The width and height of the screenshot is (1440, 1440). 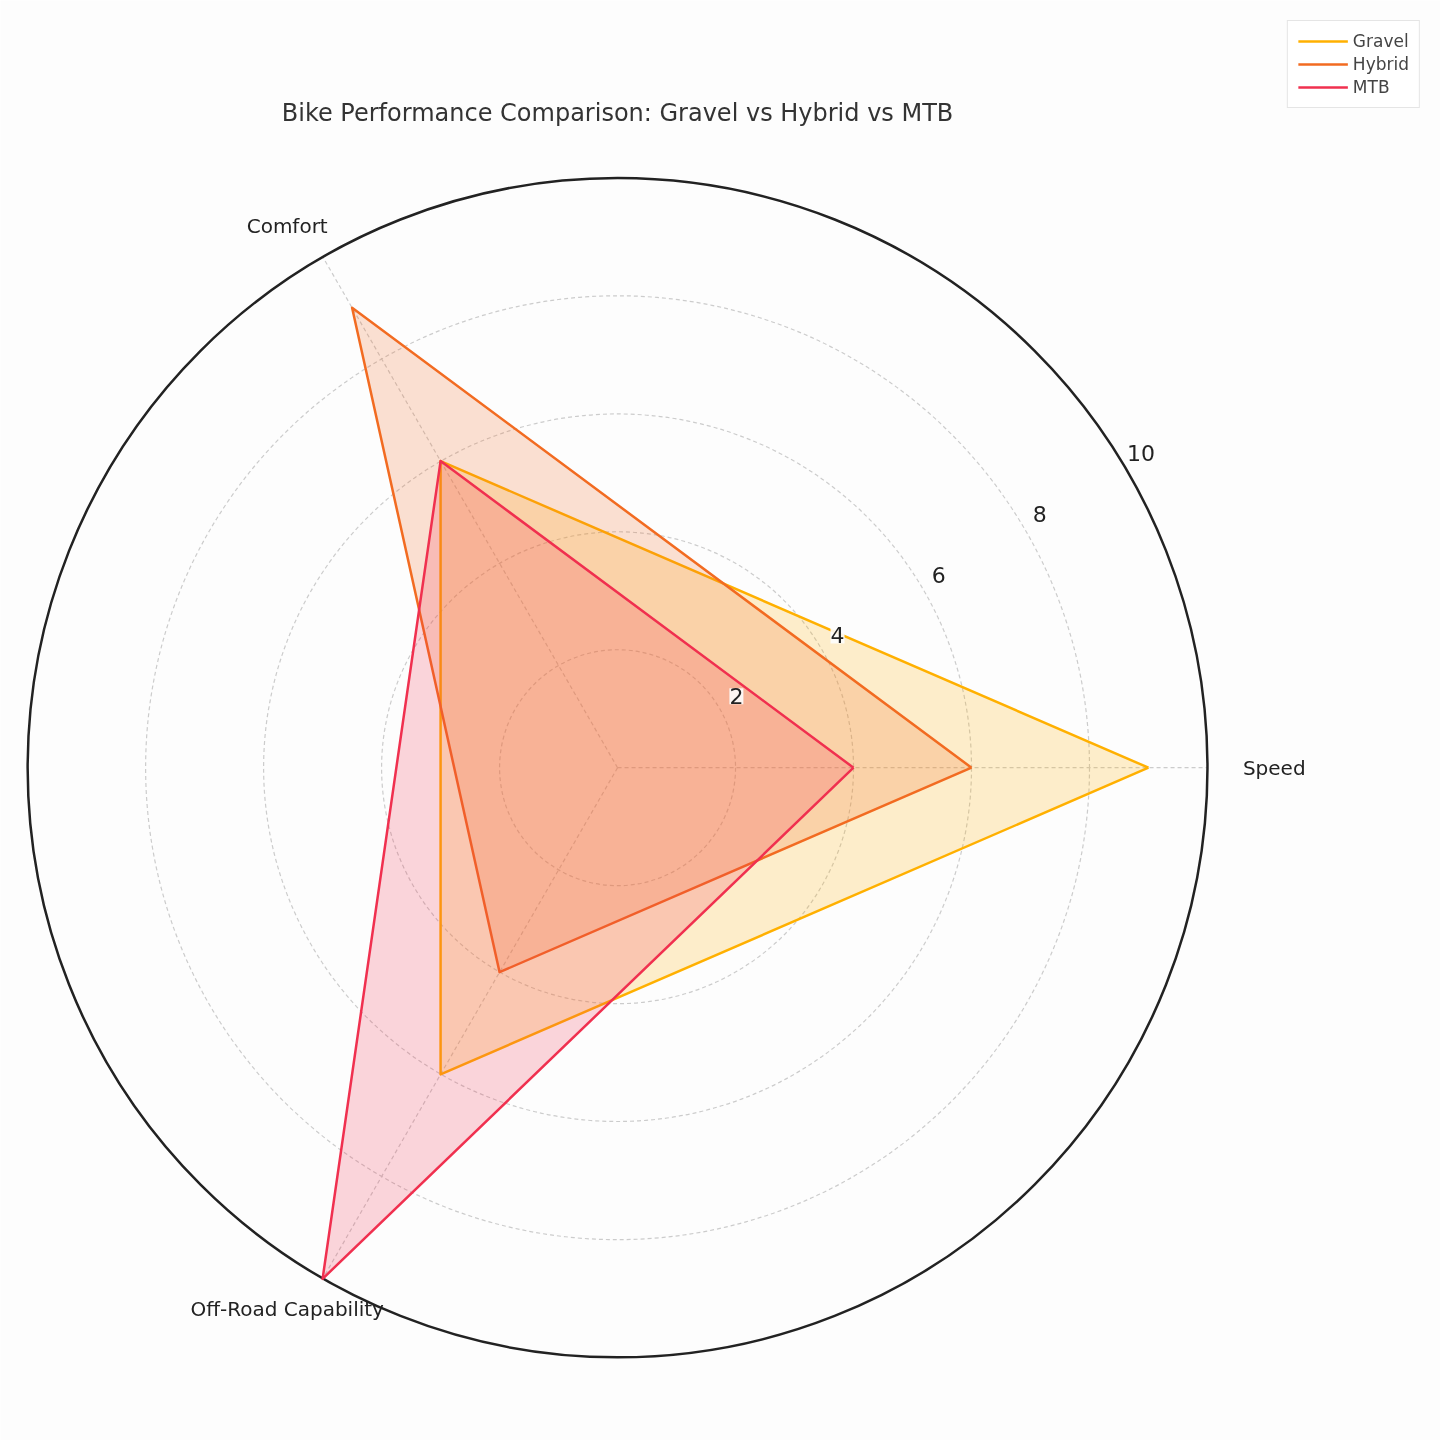 I want to click on legend-label: MTB, so click(x=1371, y=87).